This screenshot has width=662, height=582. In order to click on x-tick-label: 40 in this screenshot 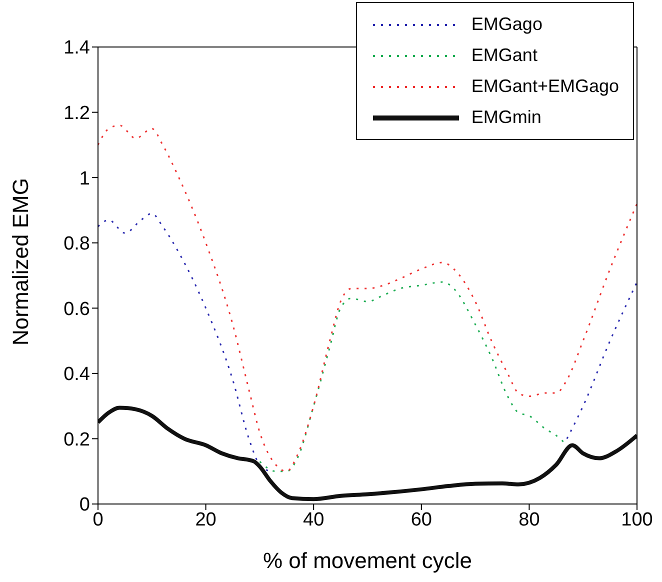, I will do `click(313, 519)`.